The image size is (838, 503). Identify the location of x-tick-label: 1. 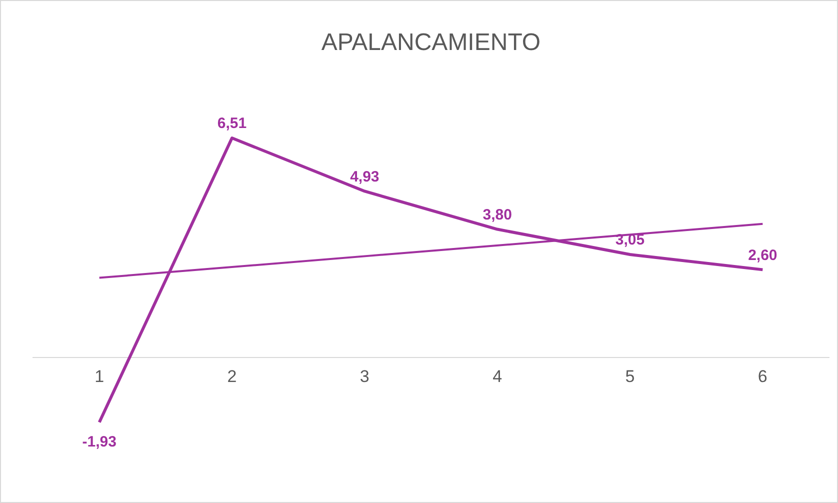
(99, 376).